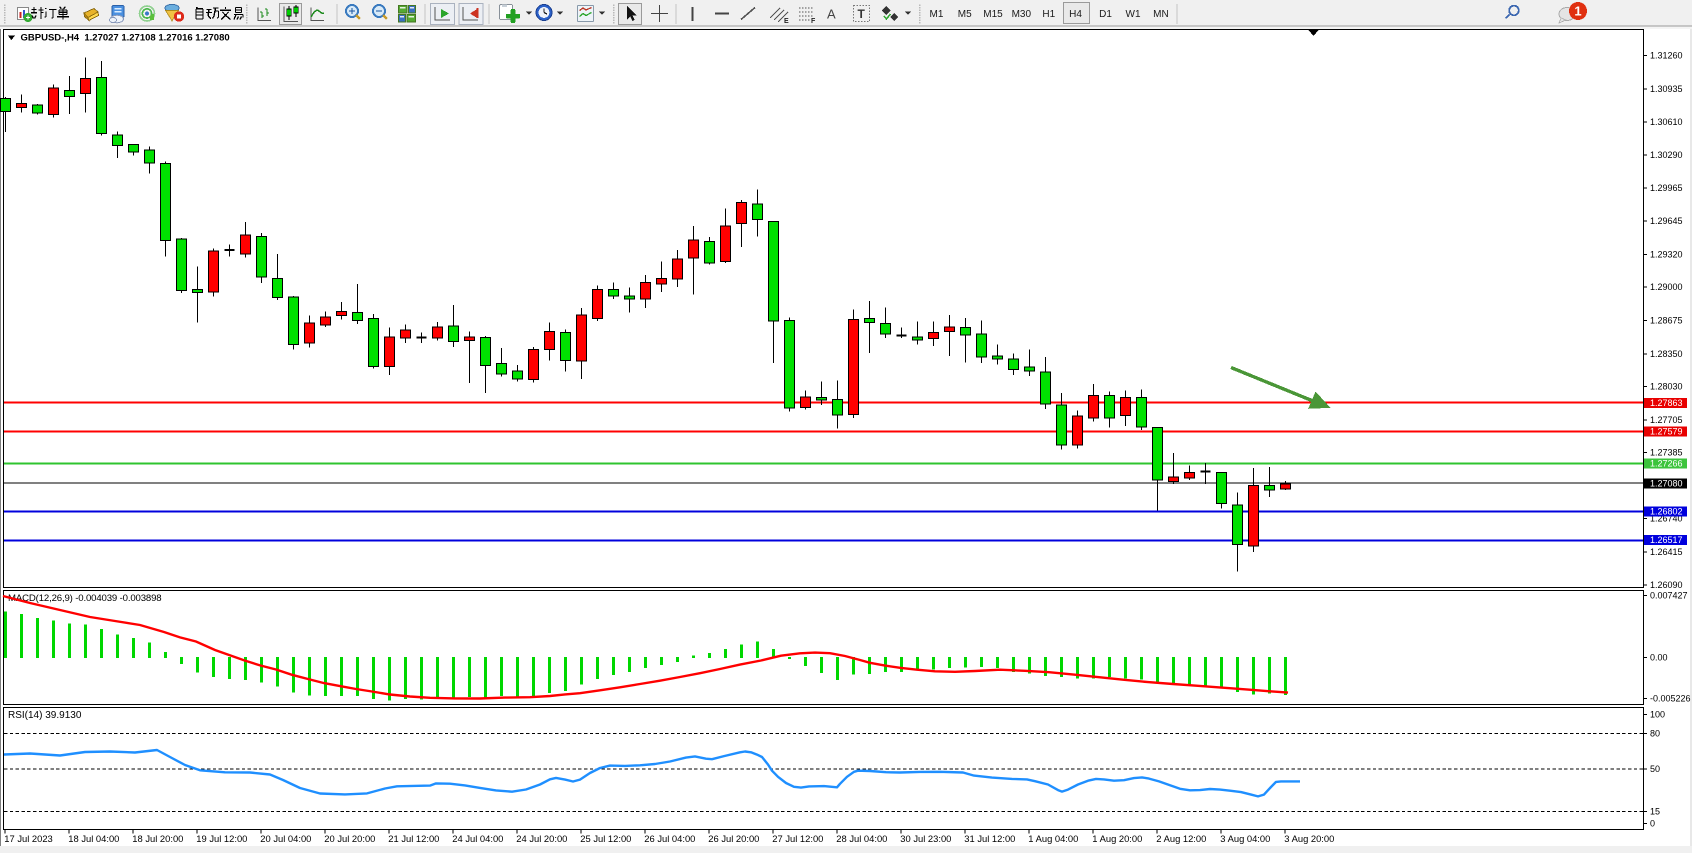 The image size is (1692, 853). Describe the element at coordinates (93, 838) in the screenshot. I see `svg-text: 18 Jul 04:00` at that location.